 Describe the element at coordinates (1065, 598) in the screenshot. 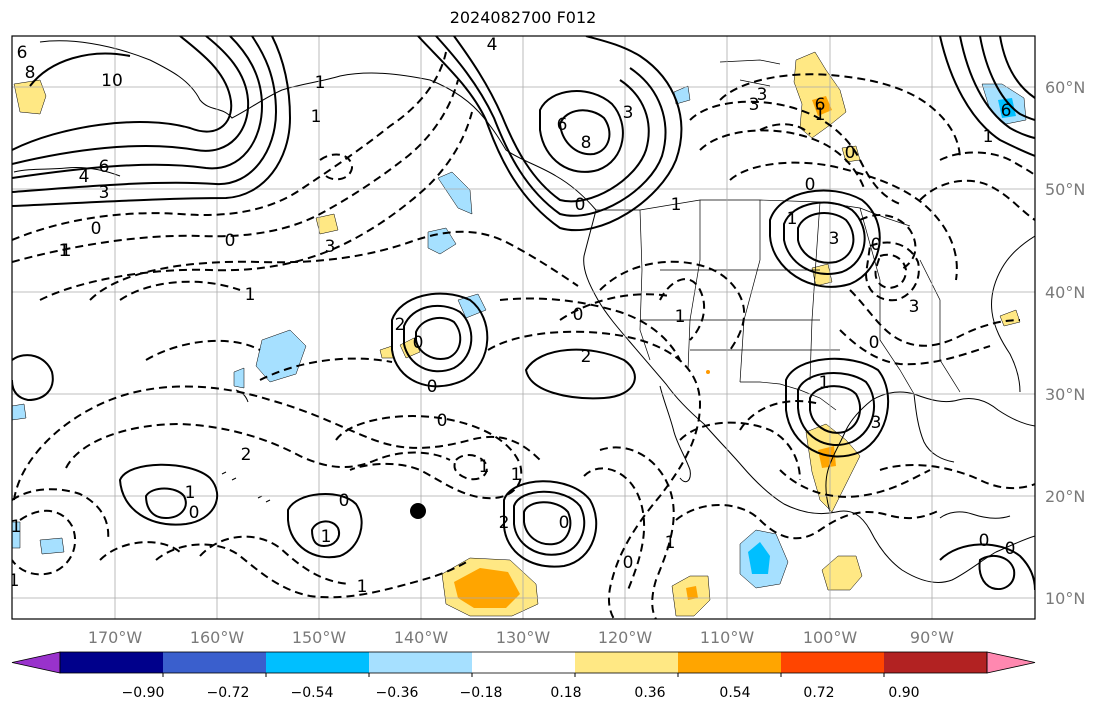

I see `lat-tick: 10°N` at that location.